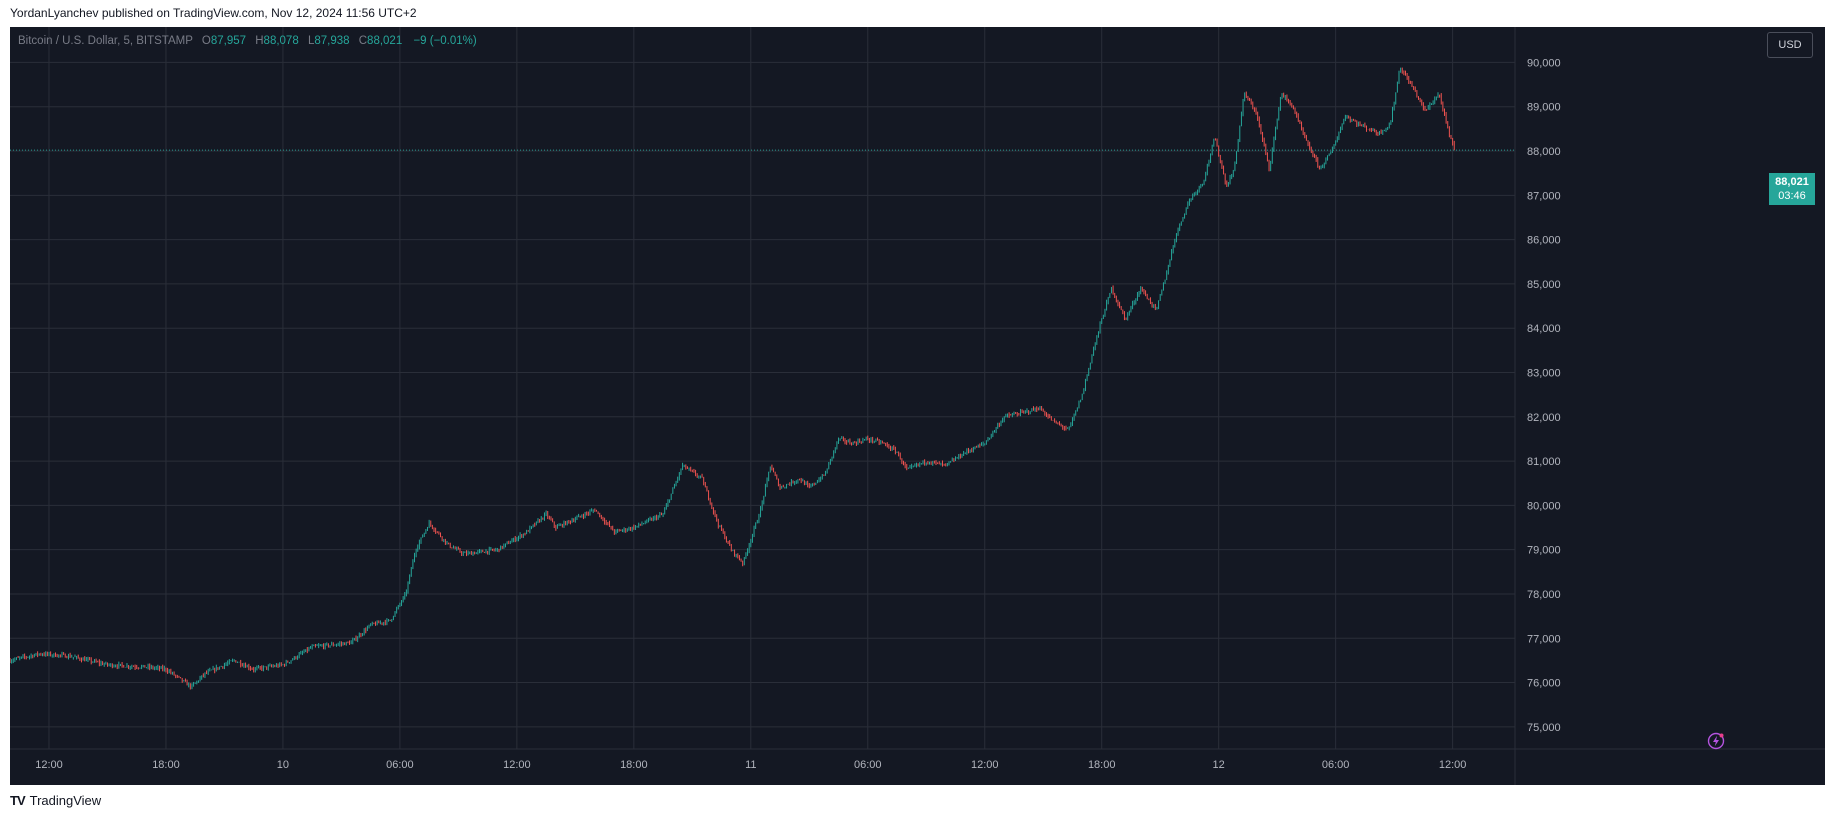 Image resolution: width=1835 pixels, height=819 pixels. What do you see at coordinates (1544, 595) in the screenshot?
I see `y-tick-label: 78,000` at bounding box center [1544, 595].